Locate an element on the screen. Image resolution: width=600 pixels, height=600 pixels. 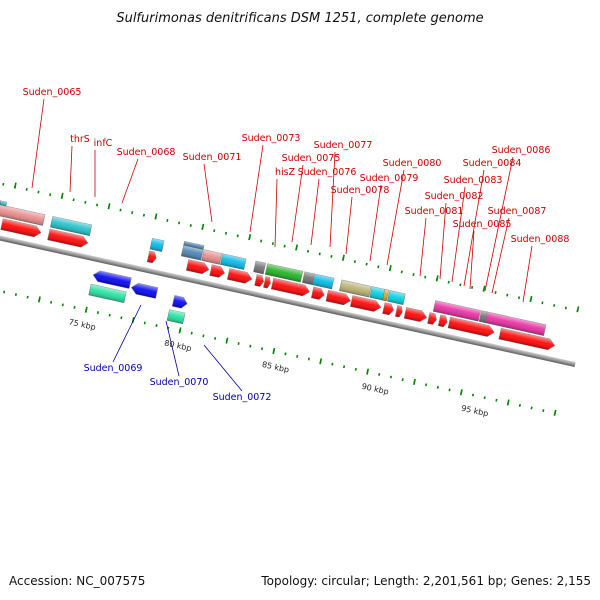
gene-label: hisZ is located at coordinates (285, 172).